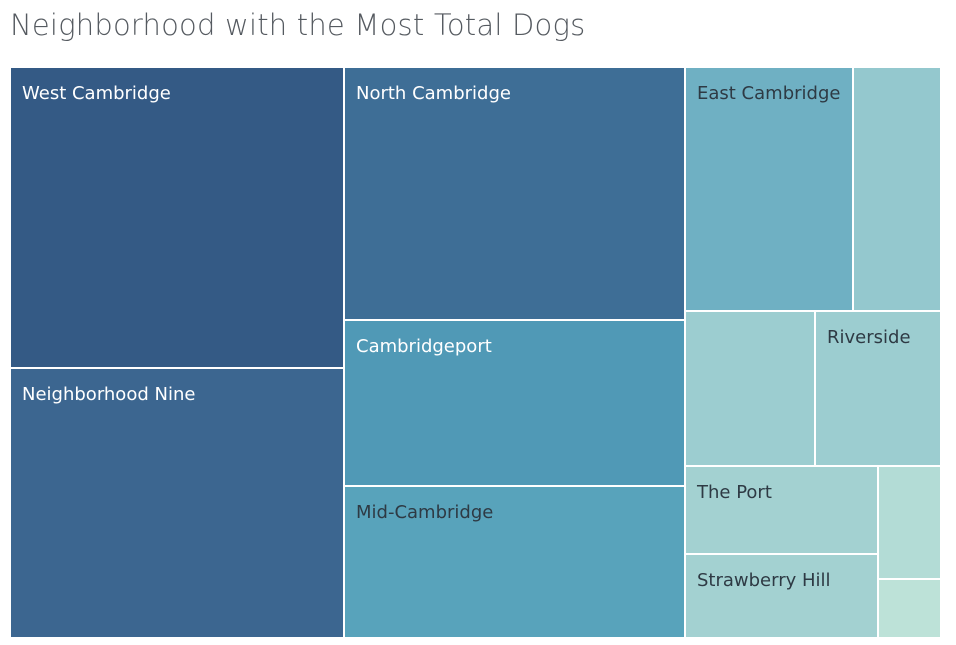 This screenshot has height=645, width=956. I want to click on chart-title: Neighborhood with the Most Total Dogs, so click(298, 25).